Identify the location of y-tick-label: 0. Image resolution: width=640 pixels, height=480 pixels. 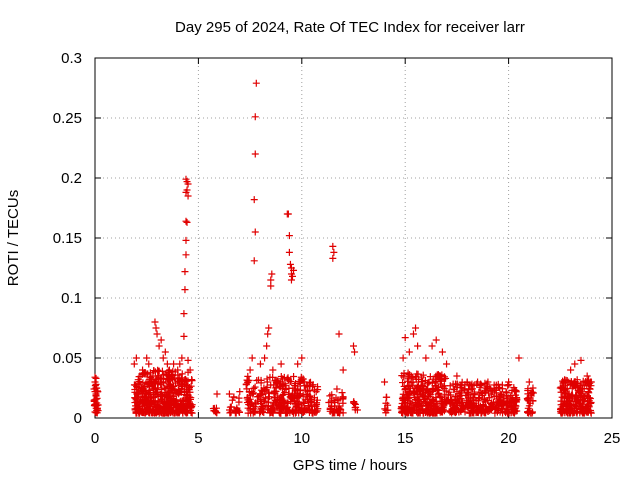
(78, 418).